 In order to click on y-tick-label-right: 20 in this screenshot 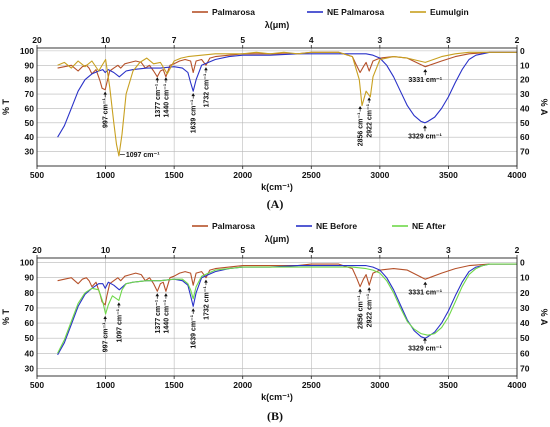, I will do `click(525, 80)`.